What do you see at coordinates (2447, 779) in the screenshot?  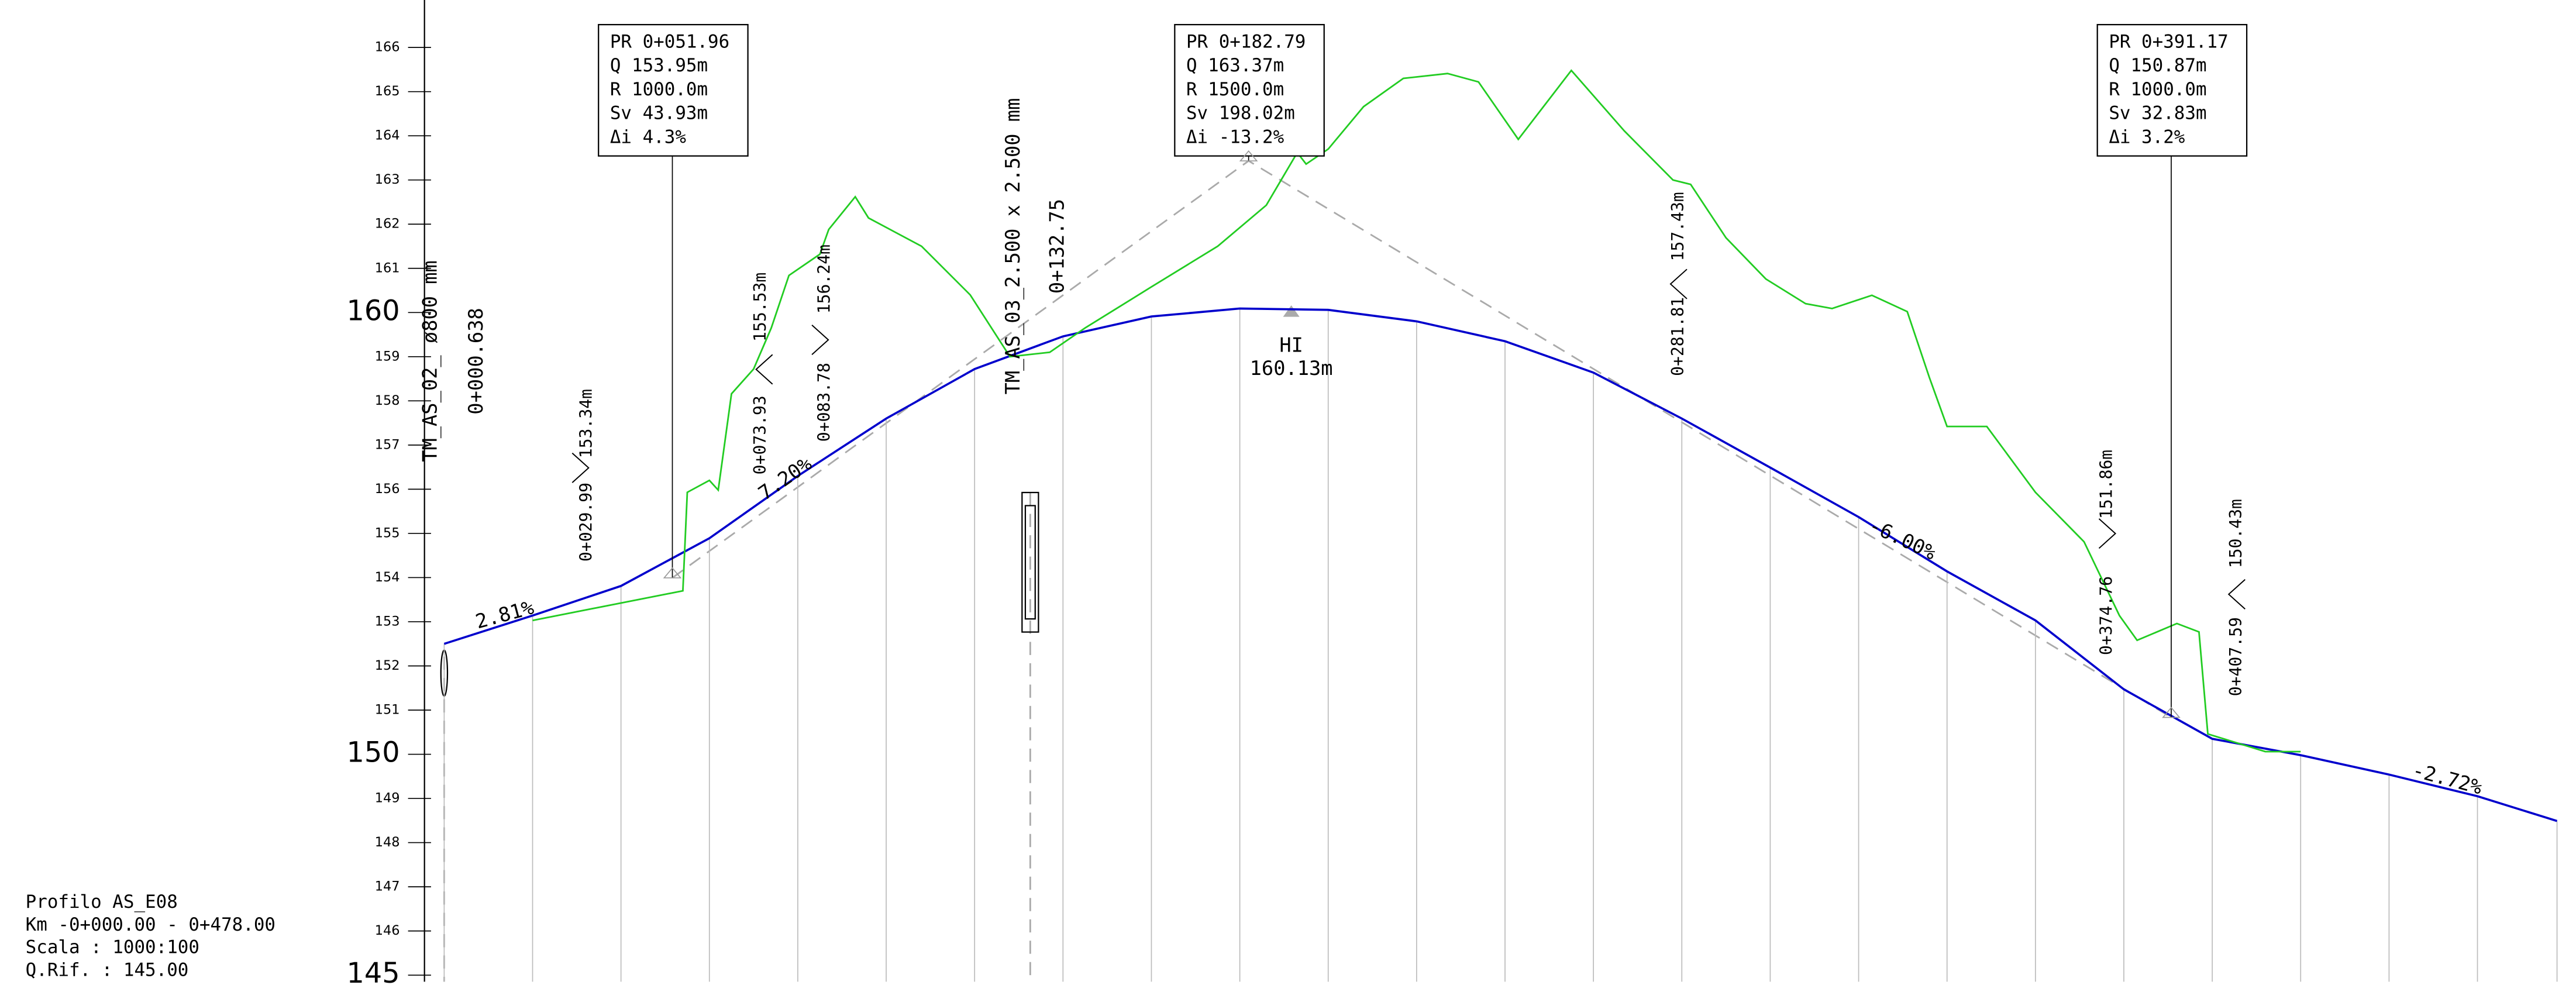 I see `slope-label: -2.72%` at bounding box center [2447, 779].